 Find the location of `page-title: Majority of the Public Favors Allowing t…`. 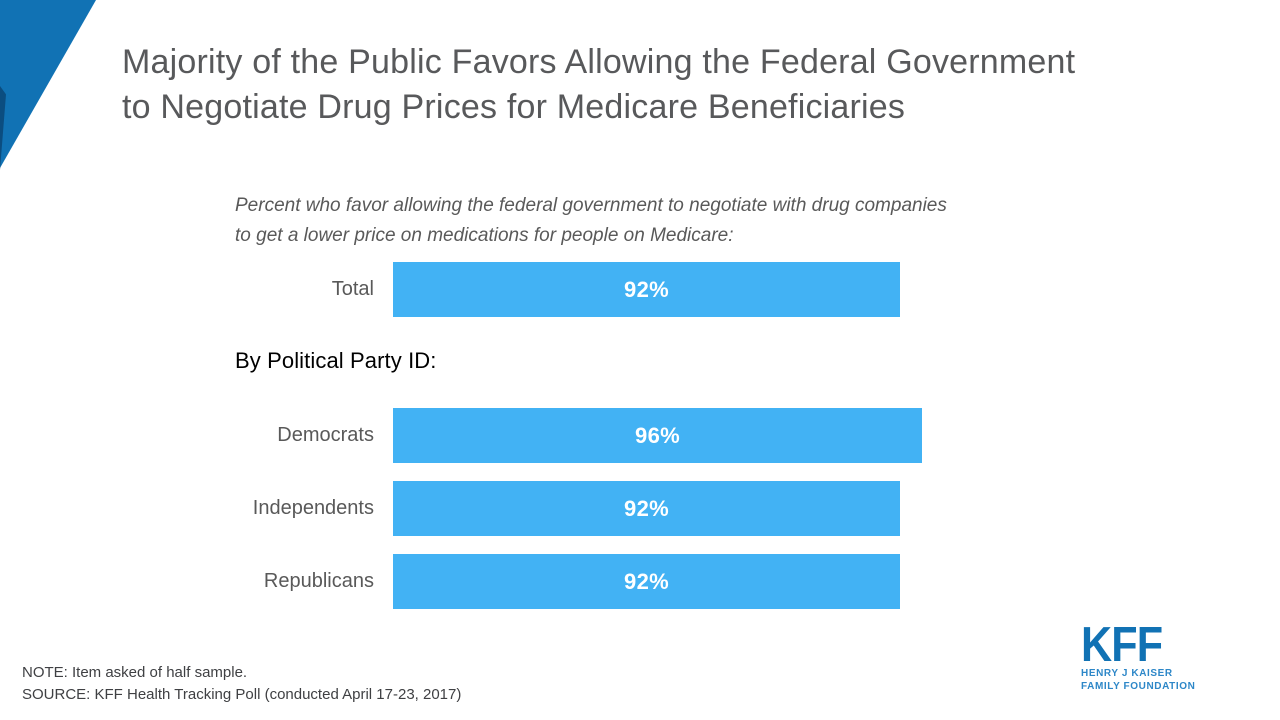

page-title: Majority of the Public Favors Allowing t… is located at coordinates (687, 85).